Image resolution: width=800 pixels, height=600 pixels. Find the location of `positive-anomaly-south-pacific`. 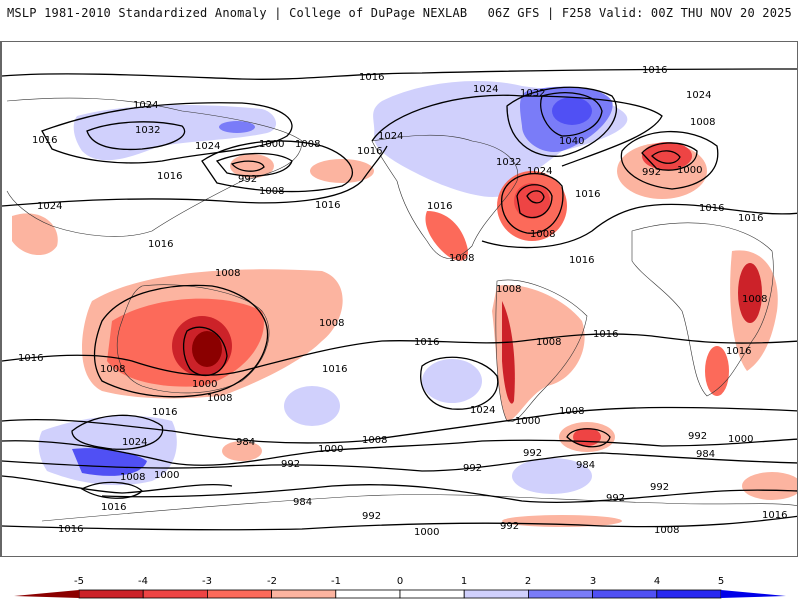

positive-anomaly-south-pacific is located at coordinates (312, 406).